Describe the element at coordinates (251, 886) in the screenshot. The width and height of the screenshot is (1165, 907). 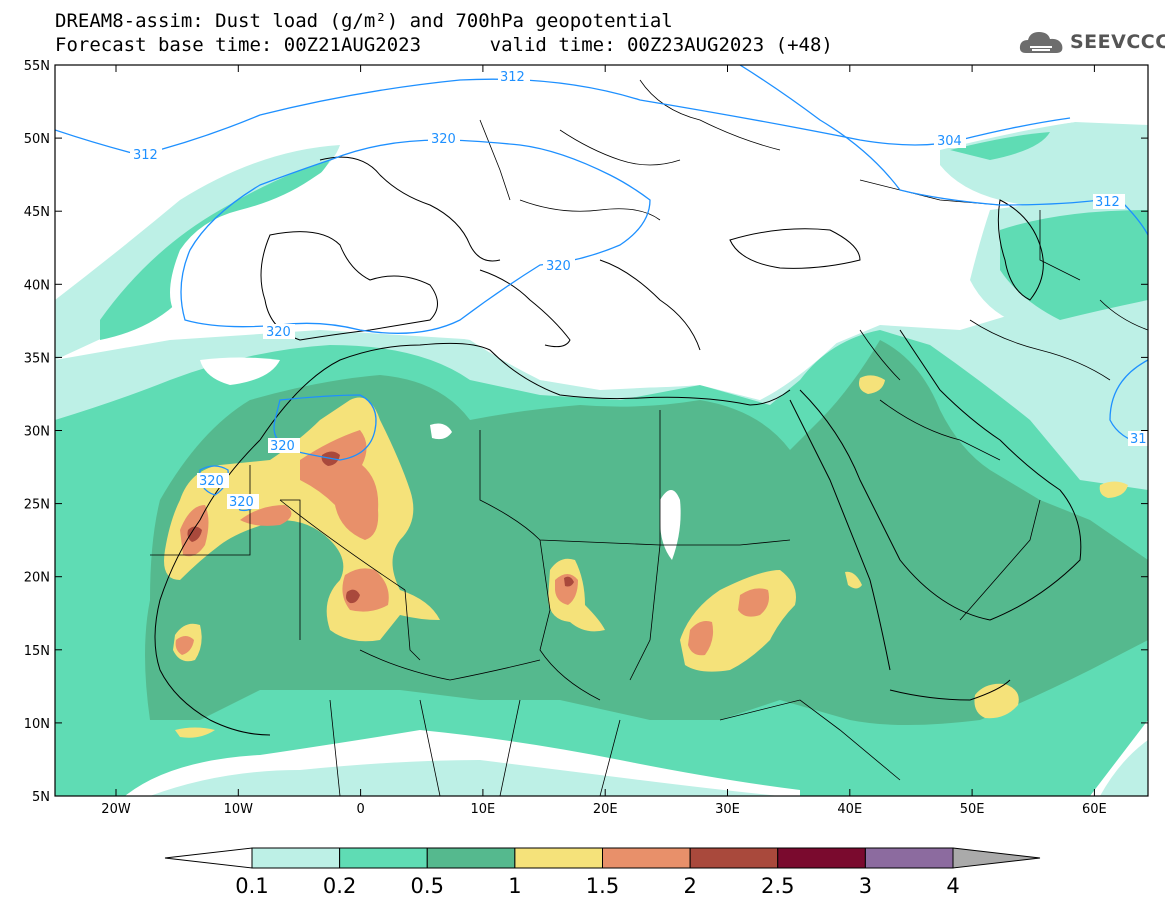
I see `colorbar-label: 0.1` at that location.